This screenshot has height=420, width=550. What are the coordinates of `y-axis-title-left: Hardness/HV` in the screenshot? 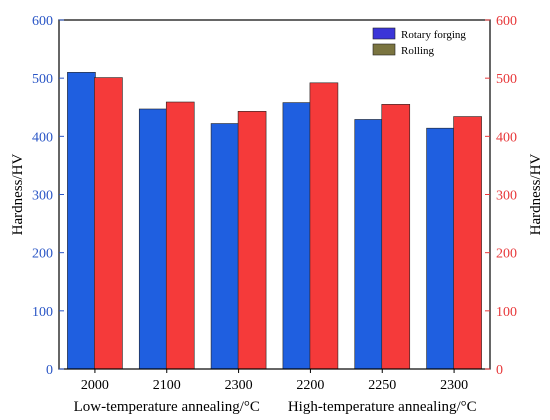 It's located at (18, 195).